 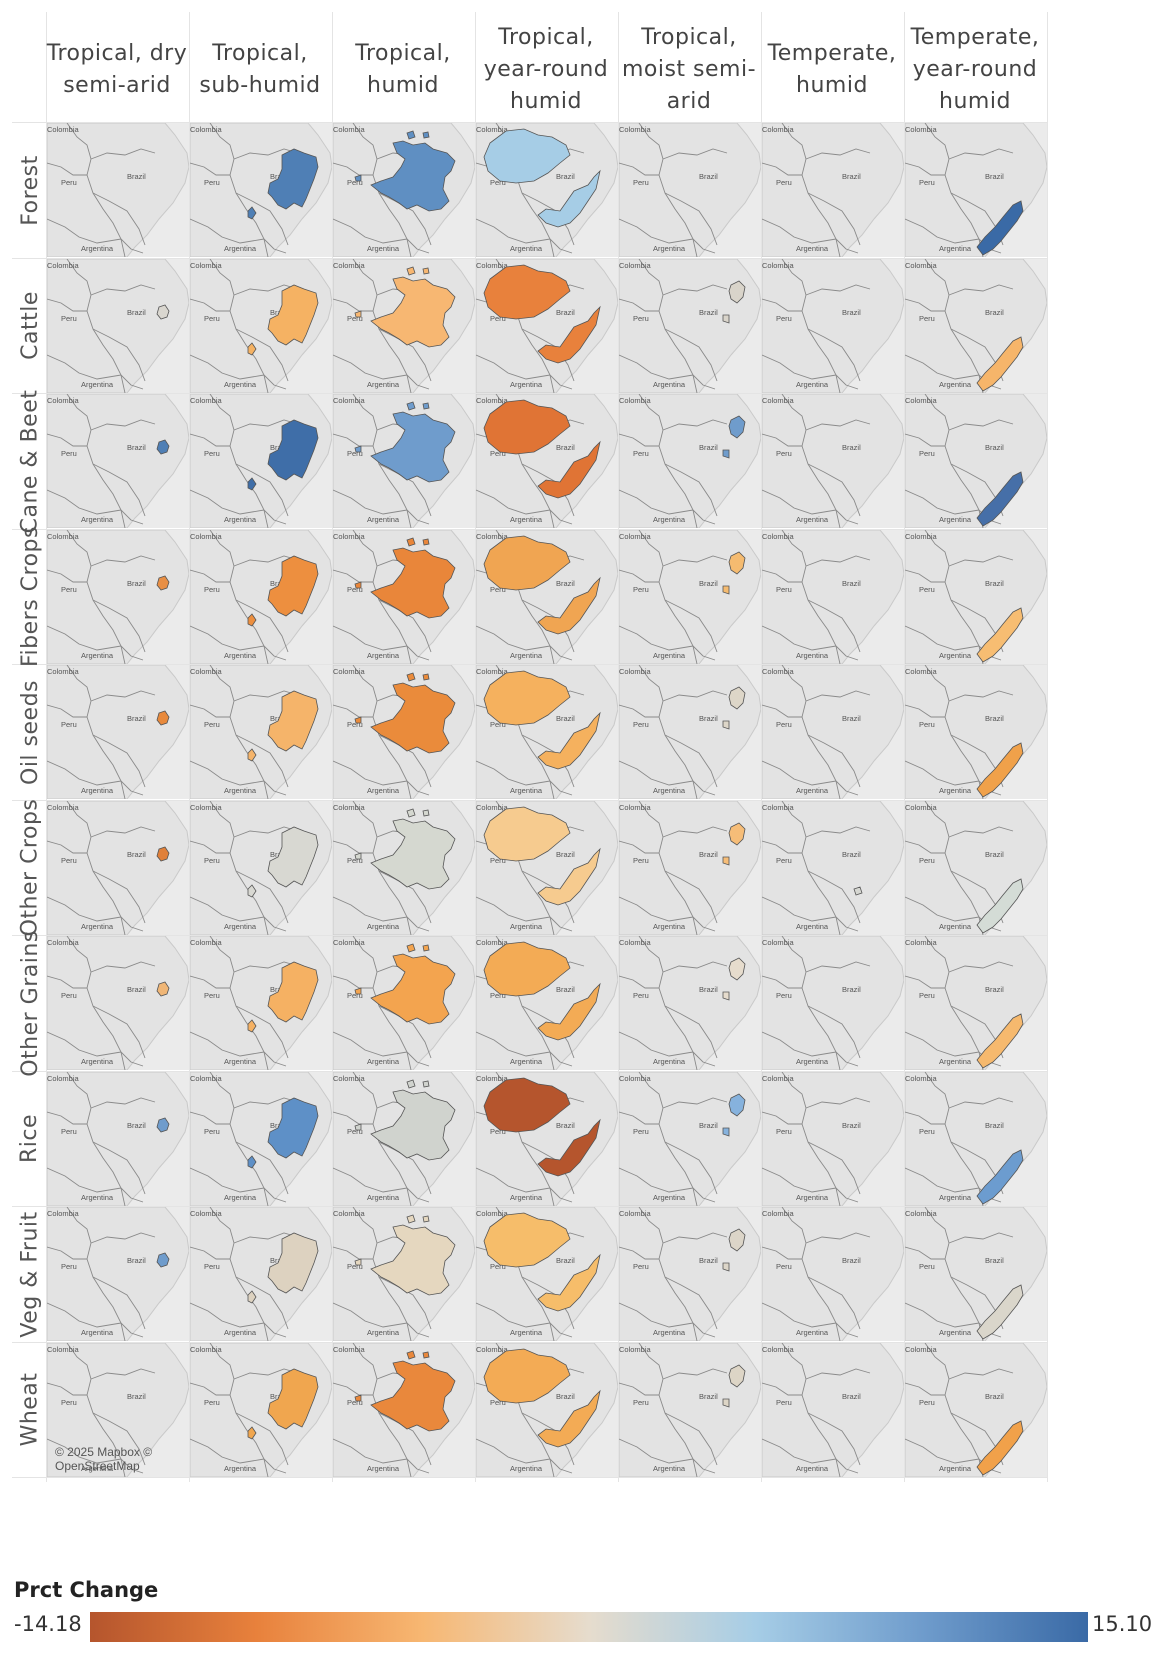 What do you see at coordinates (260, 69) in the screenshot?
I see `column-header: Tropical, sub-humid` at bounding box center [260, 69].